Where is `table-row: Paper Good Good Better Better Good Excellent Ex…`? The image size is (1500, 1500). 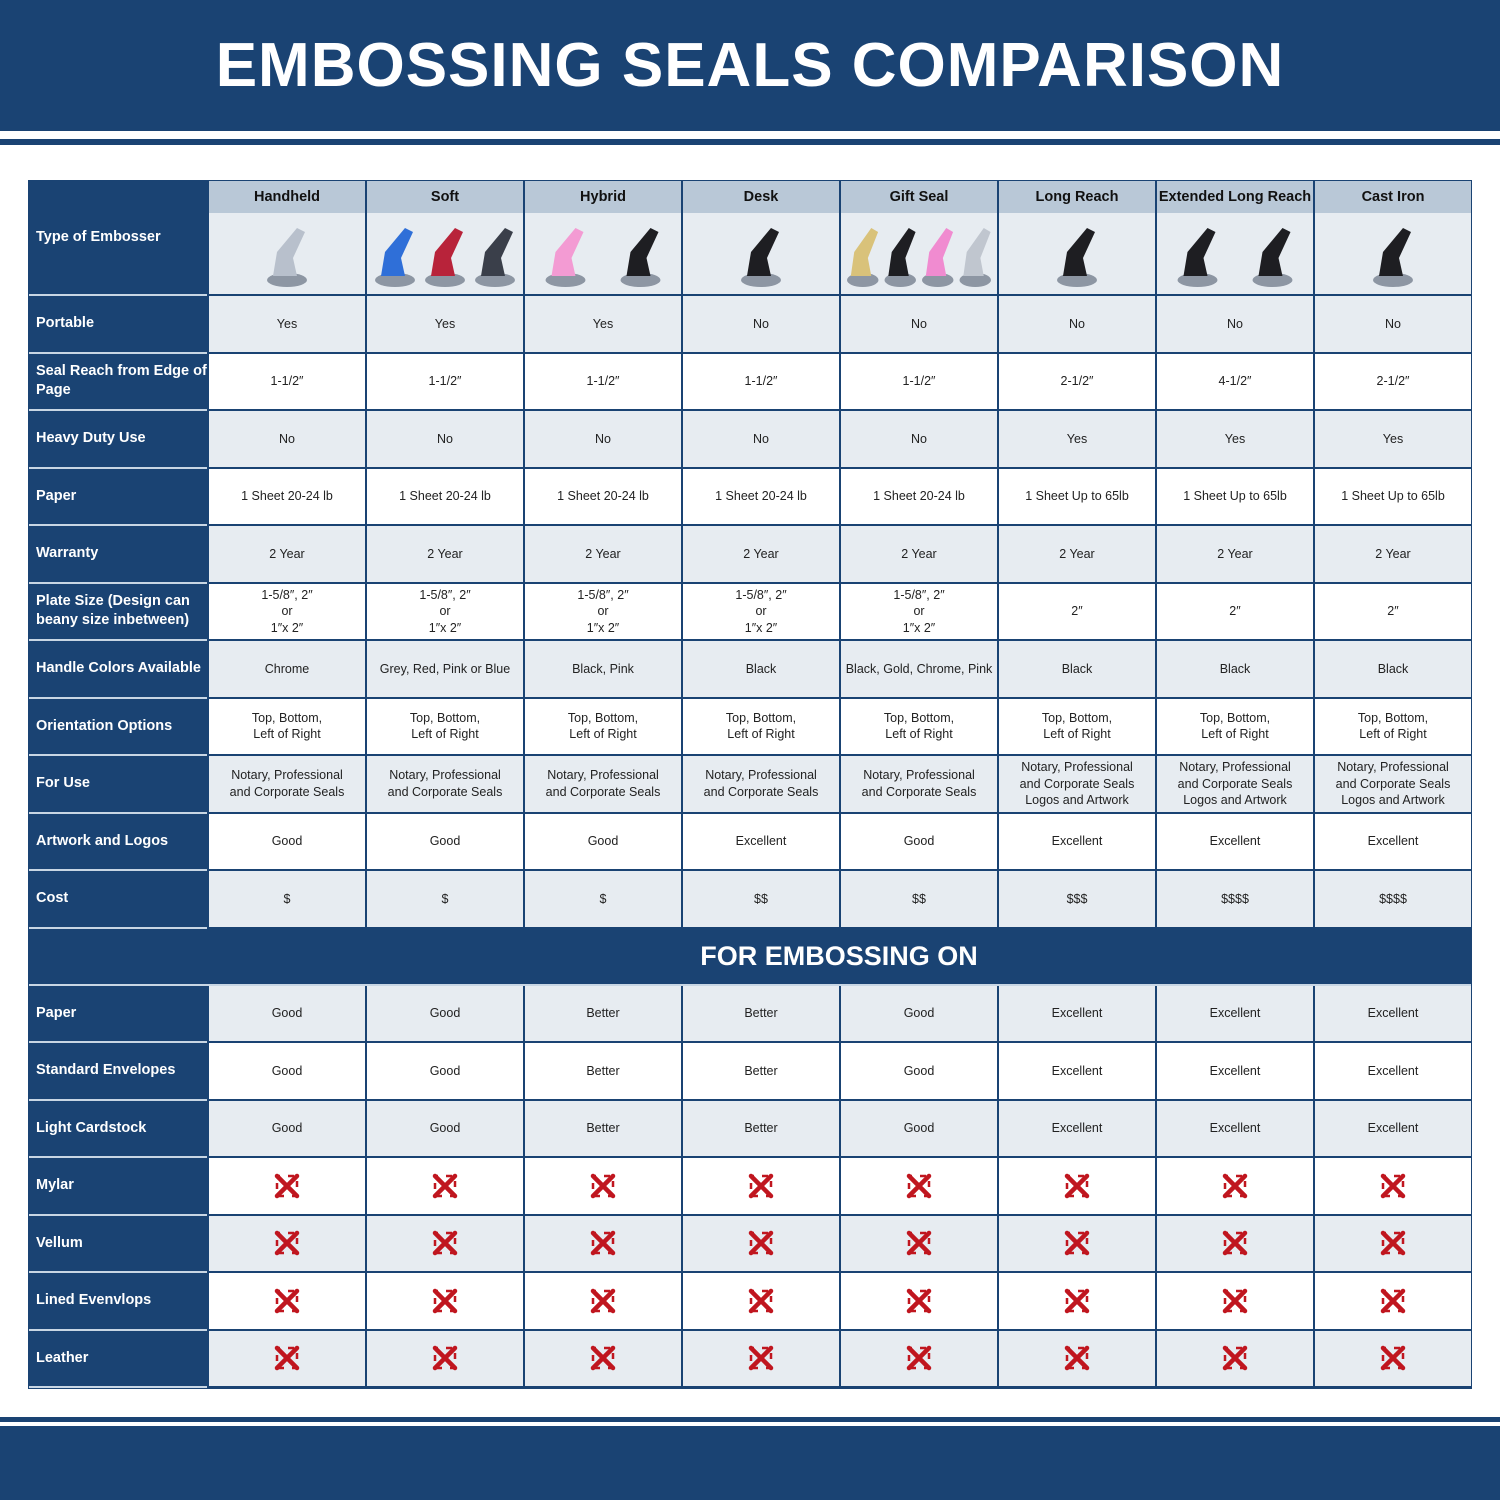 table-row: Paper Good Good Better Better Good Excellent Ex… is located at coordinates (750, 1014).